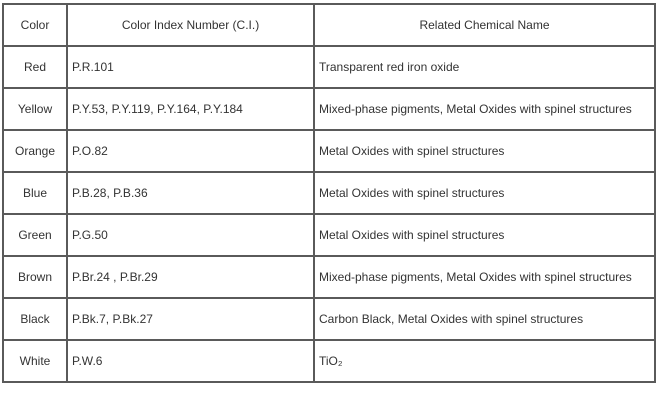  Describe the element at coordinates (190, 151) in the screenshot. I see `cell-ci: P.O.82` at that location.